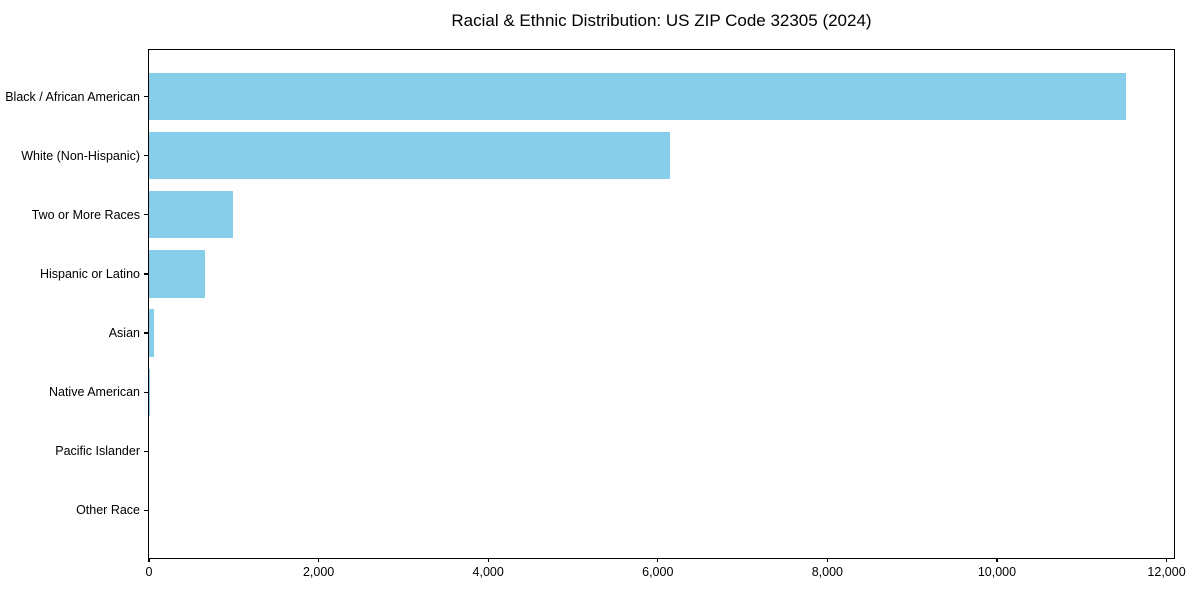  I want to click on y-tick-label-other-race: Other Race, so click(108, 510).